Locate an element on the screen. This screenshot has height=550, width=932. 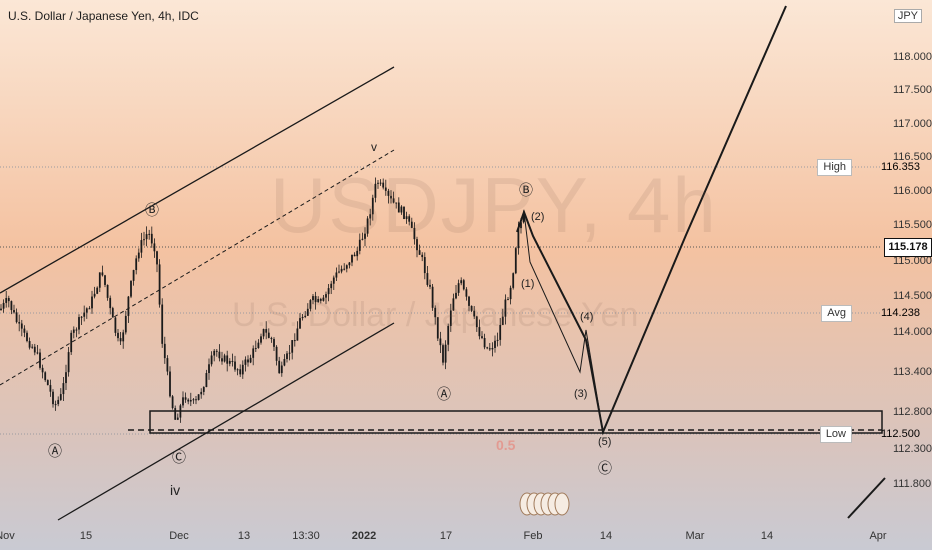
coin-stack-icon is located at coordinates (544, 504).